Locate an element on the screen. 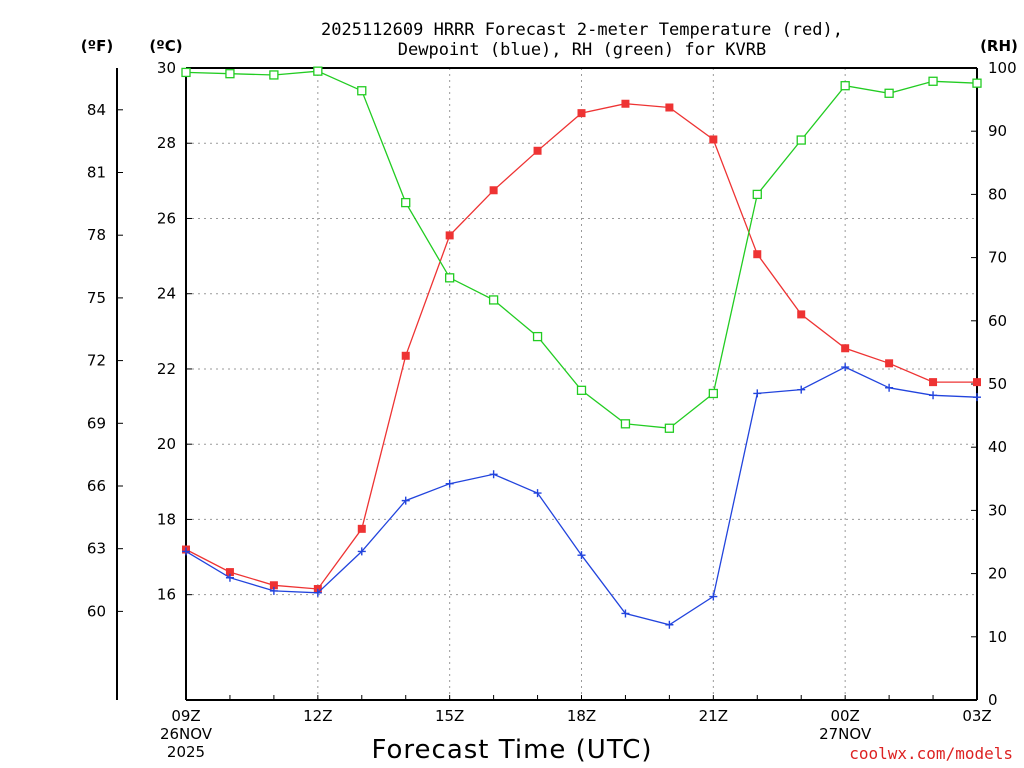  rh-axis-label: (RH) is located at coordinates (999, 46).